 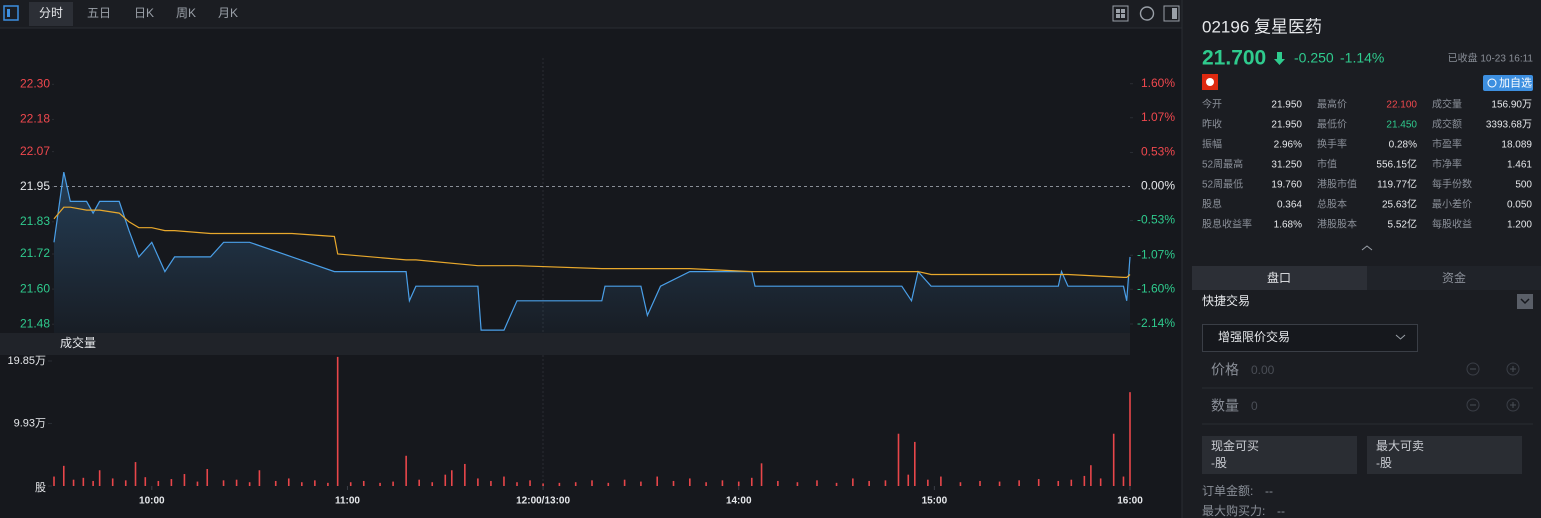 I want to click on max-power-label: 最大购买力:, so click(x=1233, y=510).